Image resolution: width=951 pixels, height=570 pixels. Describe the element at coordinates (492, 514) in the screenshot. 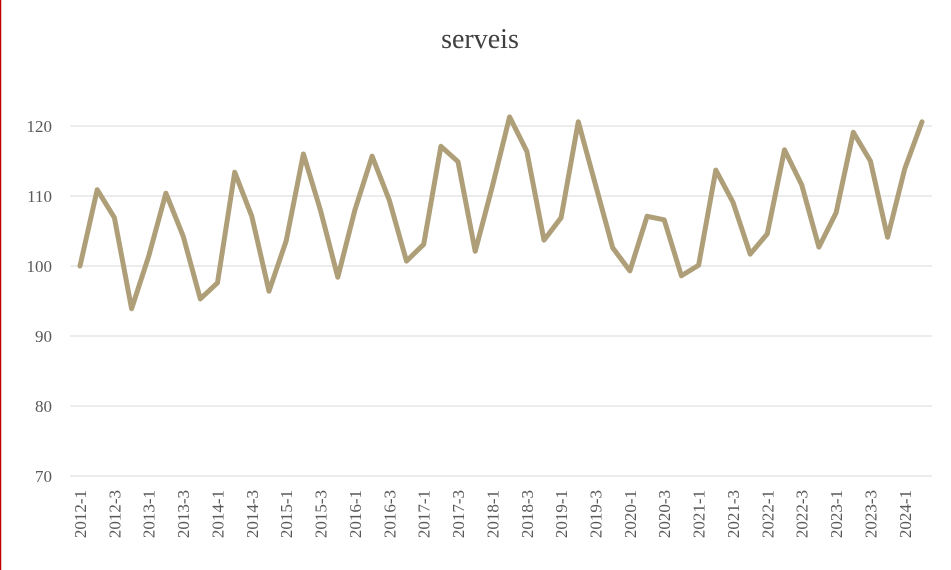

I see `x-tick-label: 2018-1` at that location.